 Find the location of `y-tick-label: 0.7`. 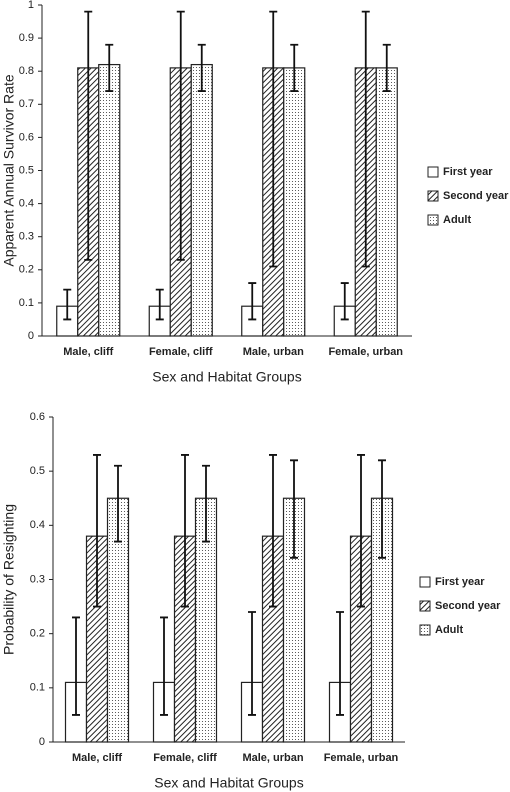

y-tick-label: 0.7 is located at coordinates (26, 104).